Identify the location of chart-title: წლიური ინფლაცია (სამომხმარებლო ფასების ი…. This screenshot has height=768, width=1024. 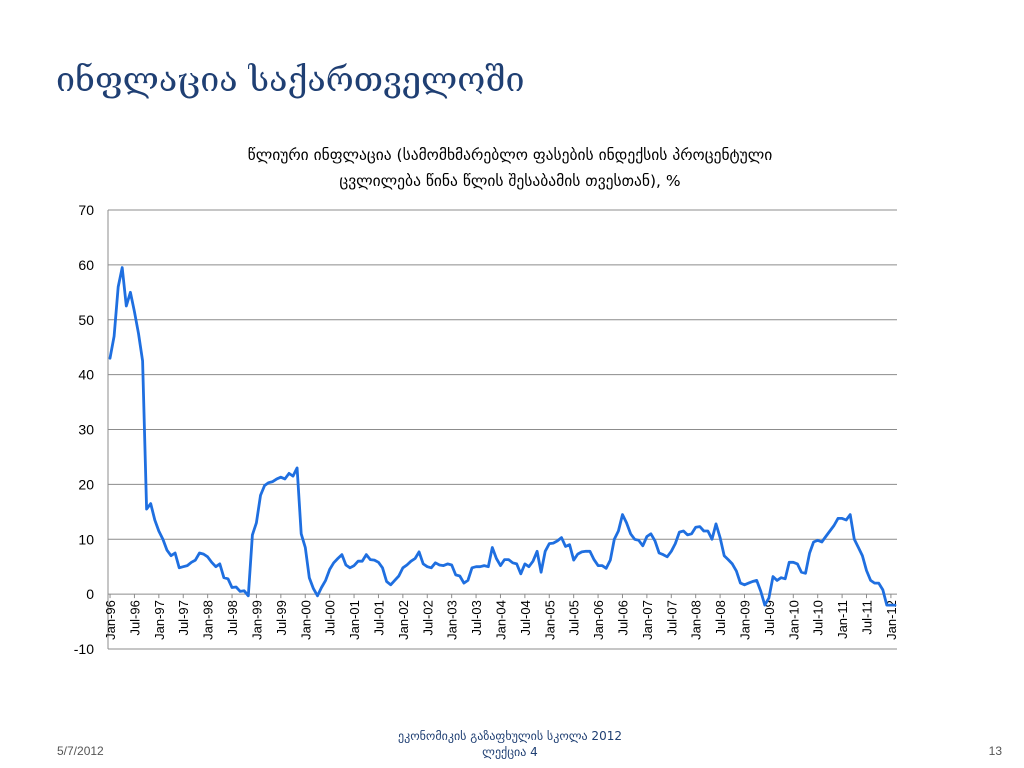
(510, 168).